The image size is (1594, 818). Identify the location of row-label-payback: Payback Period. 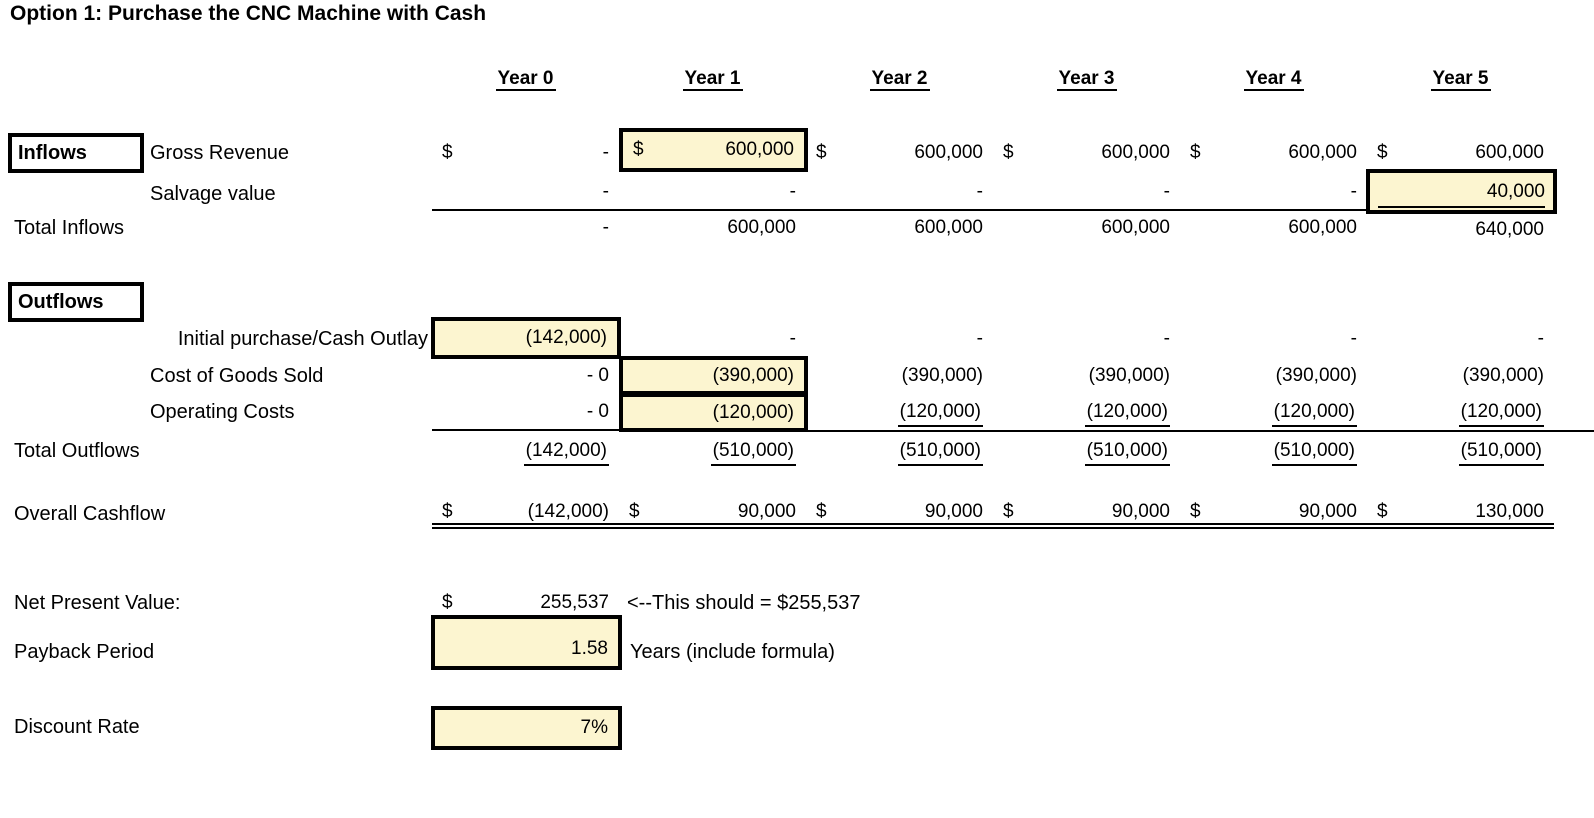
(84, 652).